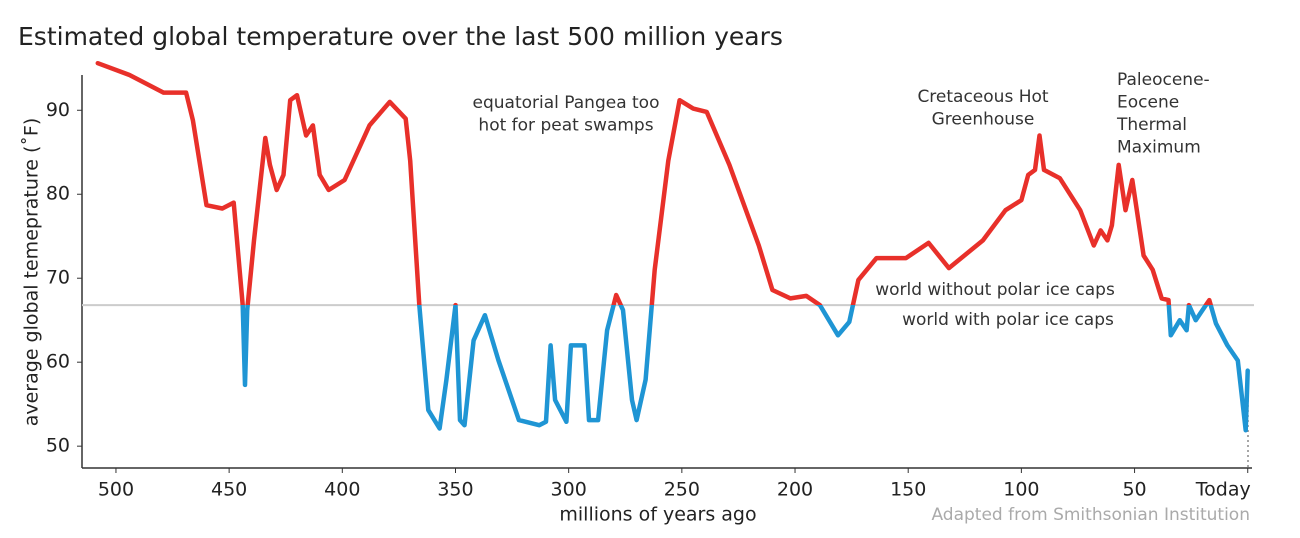  Describe the element at coordinates (342, 490) in the screenshot. I see `x-tick-label: 400` at that location.